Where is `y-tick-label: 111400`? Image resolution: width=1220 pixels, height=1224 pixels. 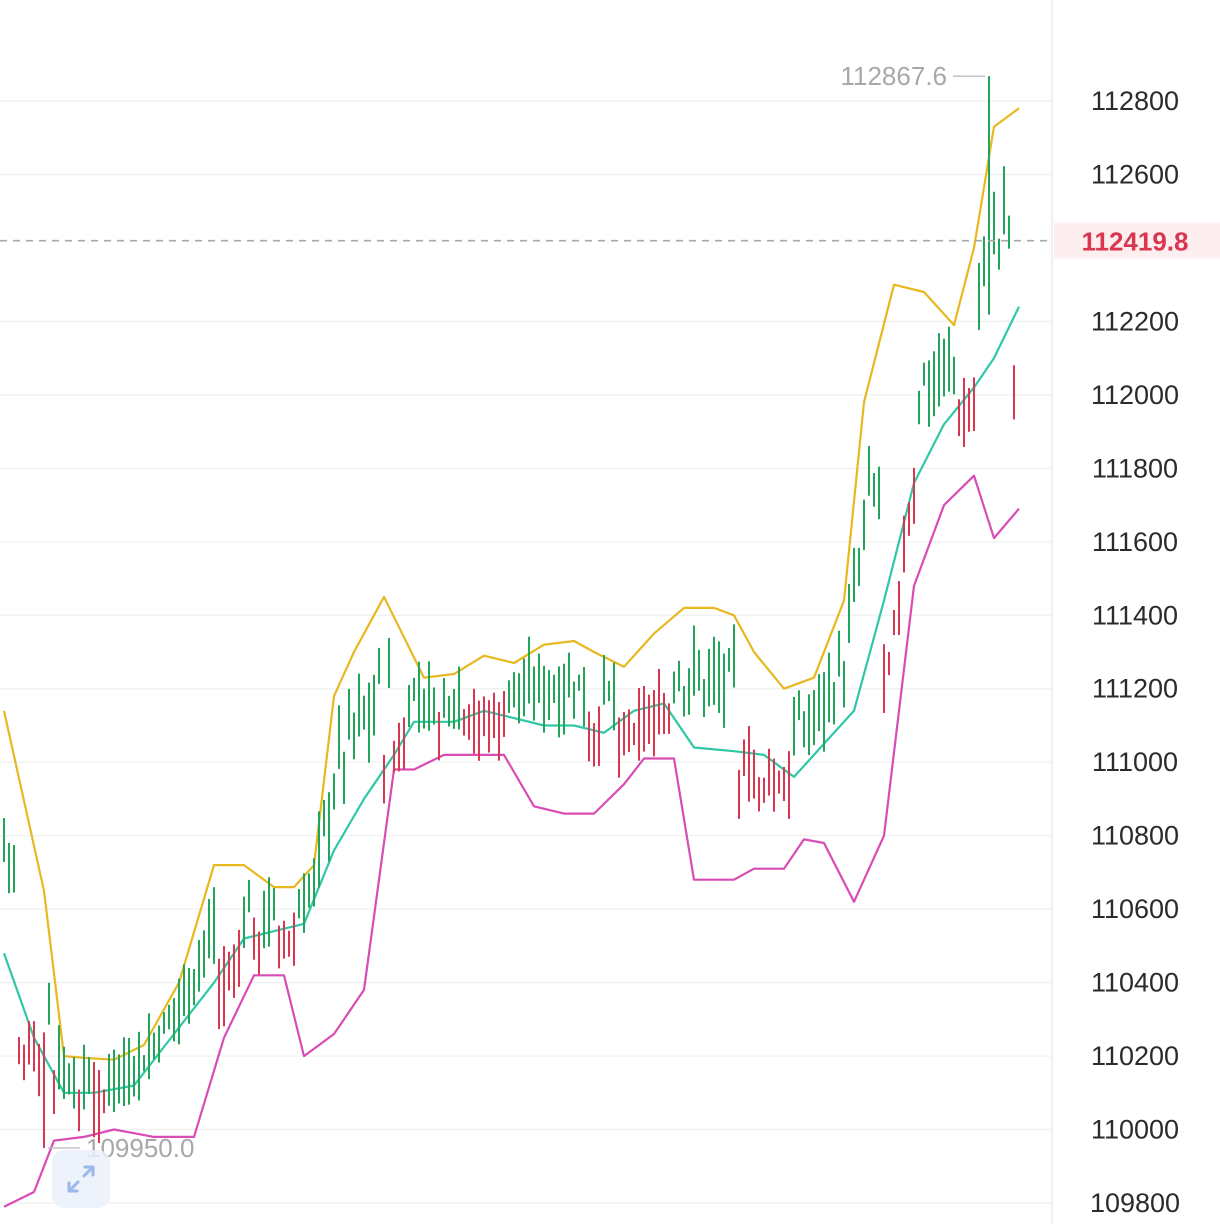
y-tick-label: 111400 is located at coordinates (1135, 615).